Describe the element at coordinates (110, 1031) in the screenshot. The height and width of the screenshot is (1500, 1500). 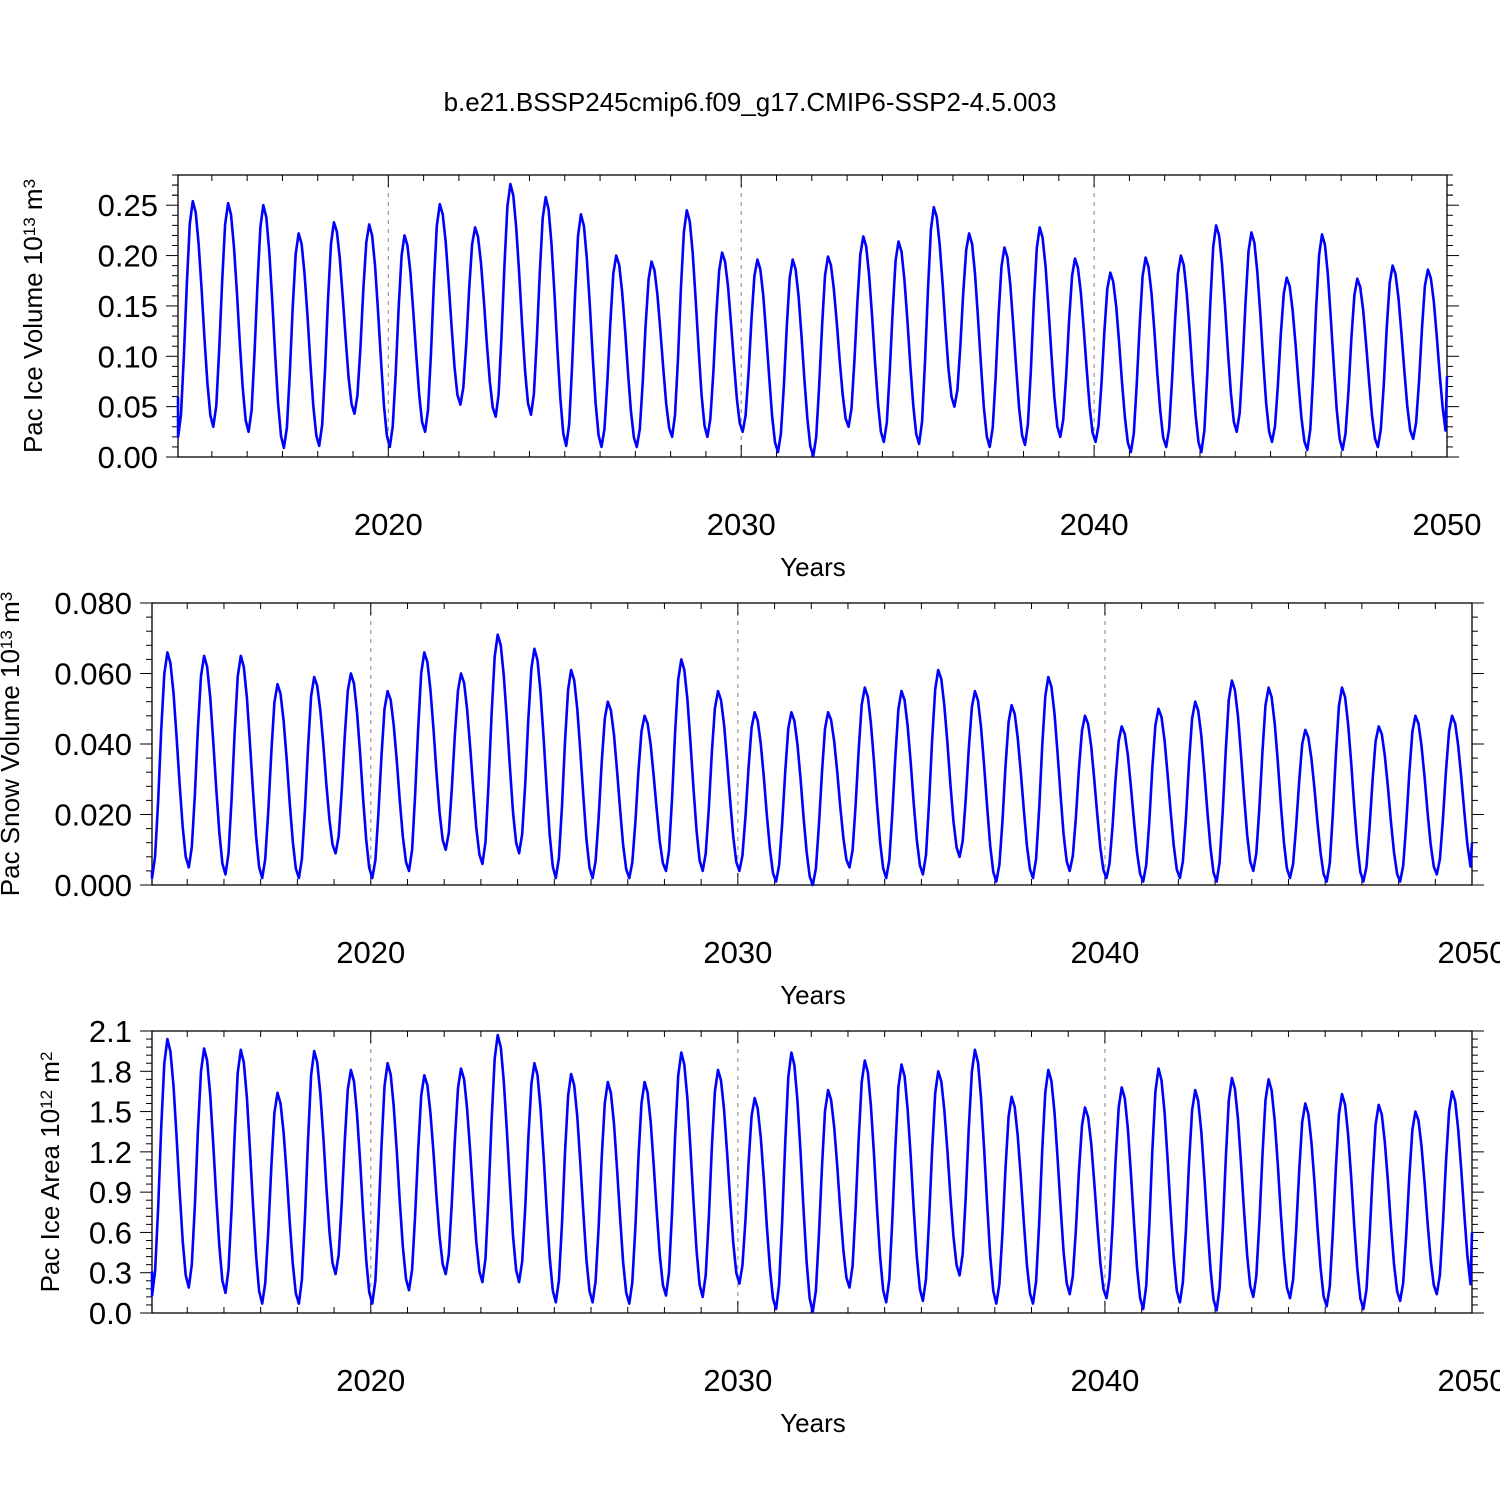
I see `y-tick-label: 2.1` at that location.